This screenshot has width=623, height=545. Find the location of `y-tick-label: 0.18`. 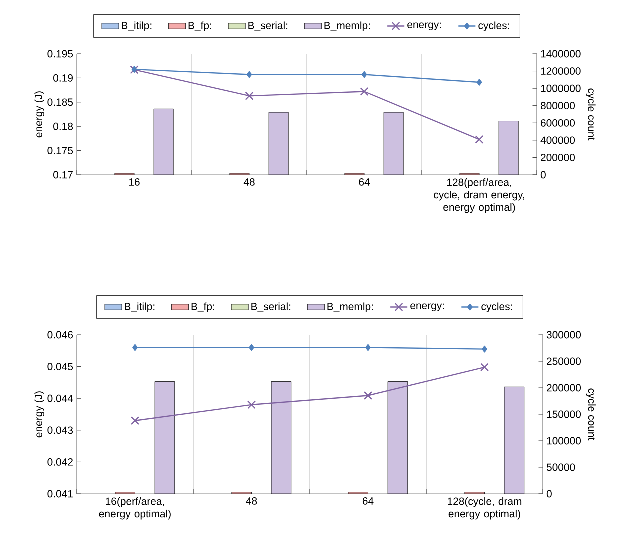

y-tick-label: 0.18 is located at coordinates (64, 126).